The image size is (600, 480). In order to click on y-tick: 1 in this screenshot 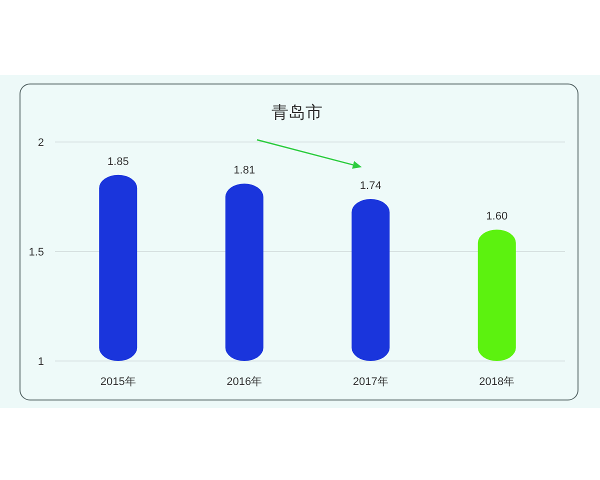, I will do `click(41, 362)`.